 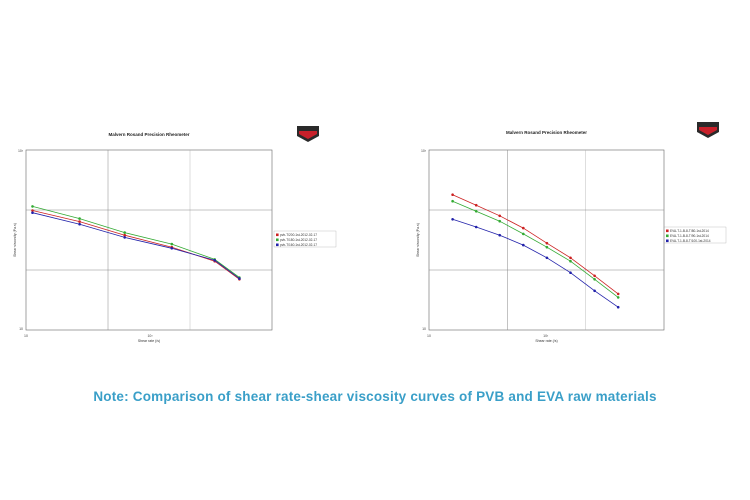 What do you see at coordinates (298, 245) in the screenshot?
I see `legend-label: pvb-T/160-1st-2012-02-17` at bounding box center [298, 245].